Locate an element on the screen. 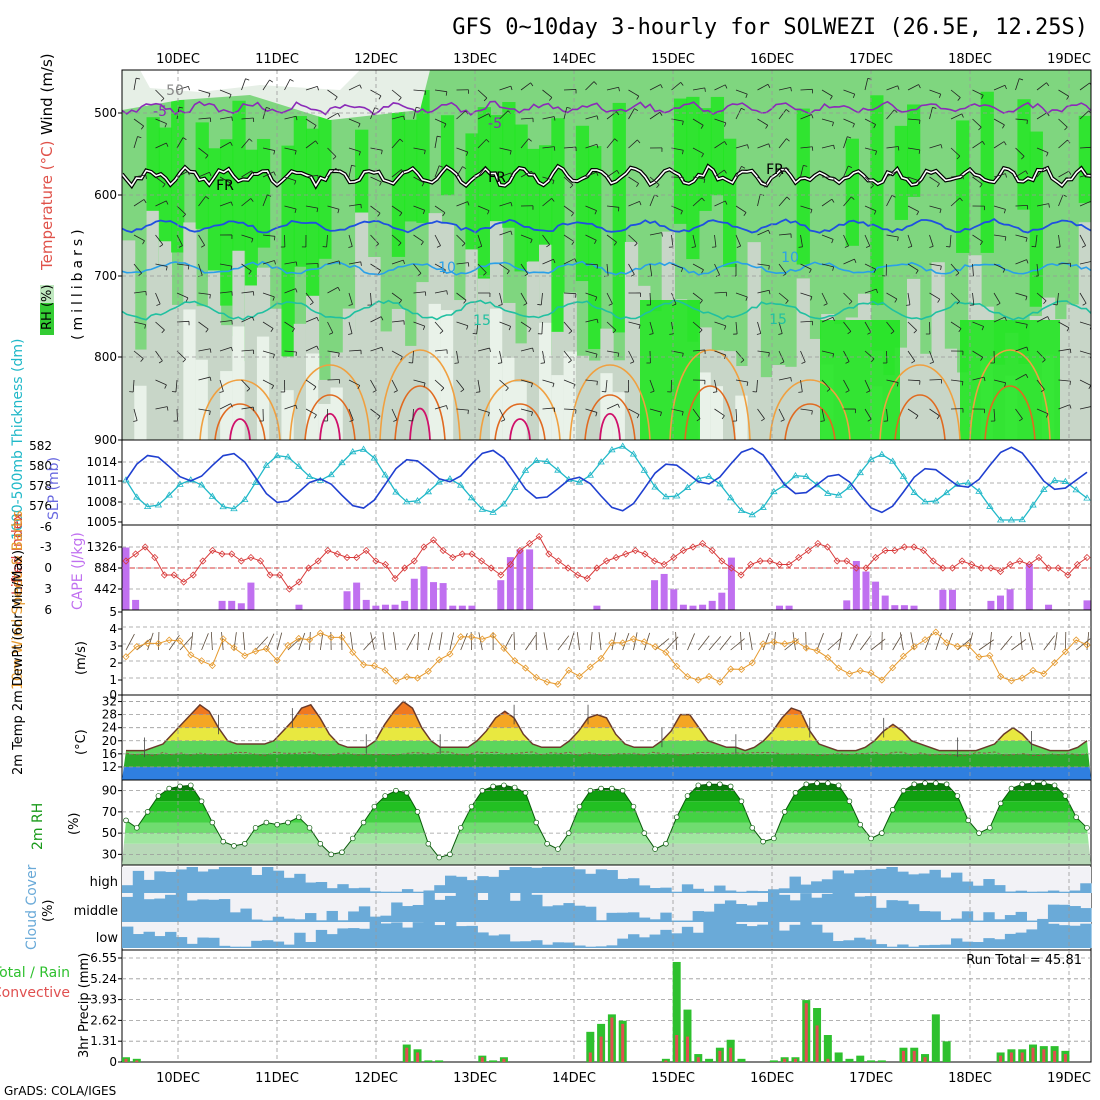  temp2m-unit: (°C) is located at coordinates (81, 742).